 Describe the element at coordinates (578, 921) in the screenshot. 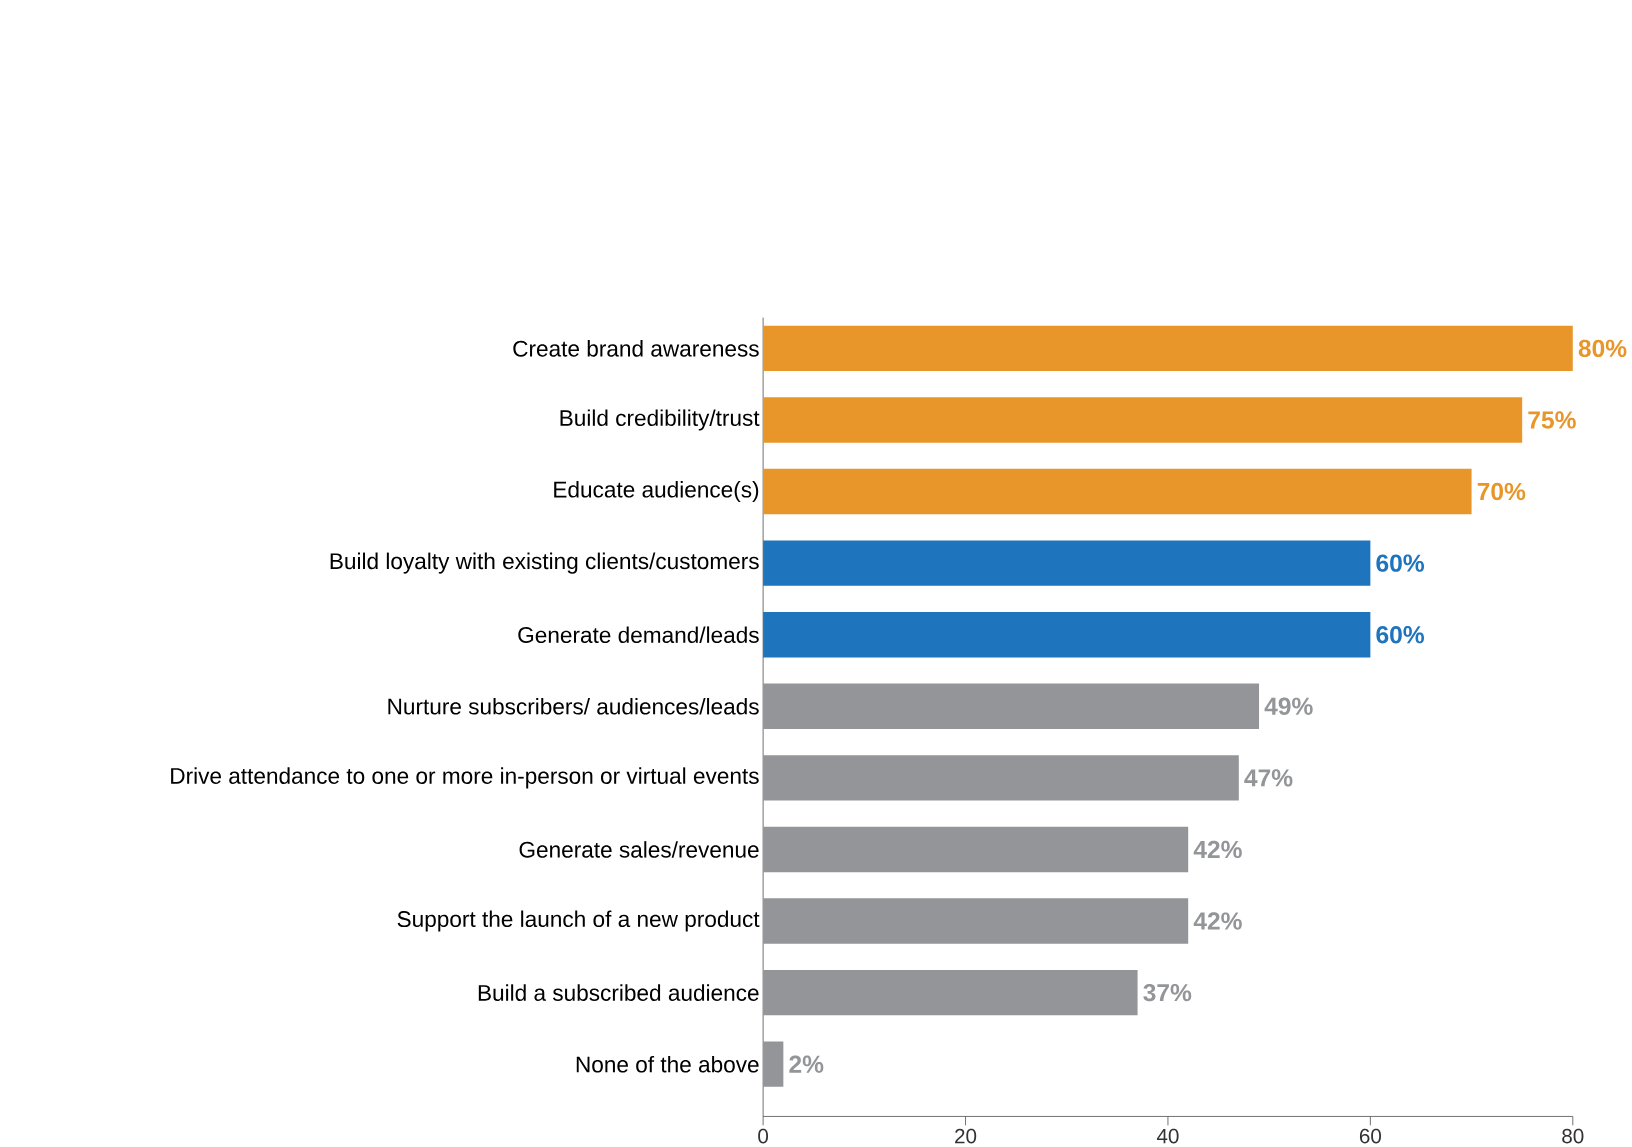

I see `y-tick-label: Support the launch of a new product` at that location.